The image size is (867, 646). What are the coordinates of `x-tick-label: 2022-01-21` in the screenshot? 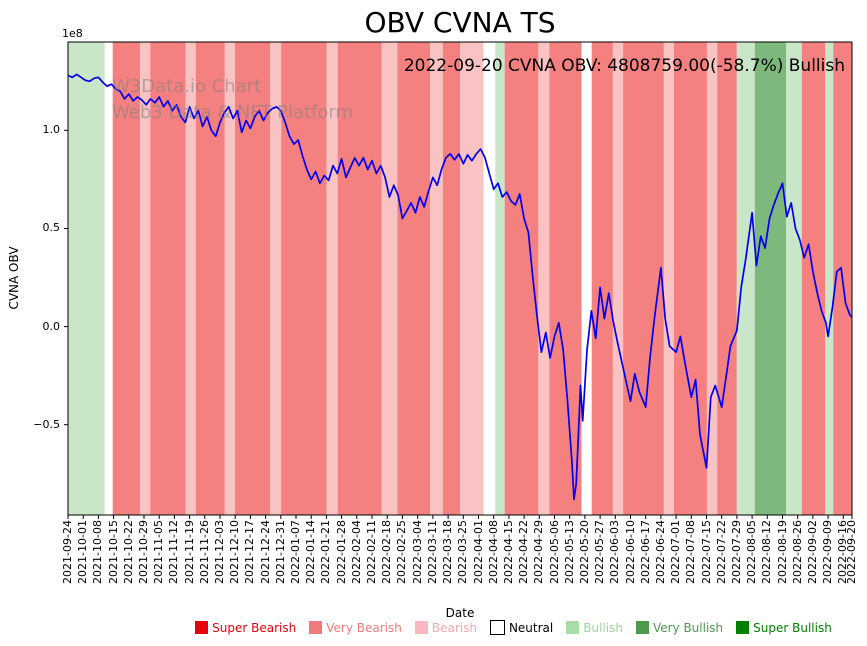 It's located at (326, 552).